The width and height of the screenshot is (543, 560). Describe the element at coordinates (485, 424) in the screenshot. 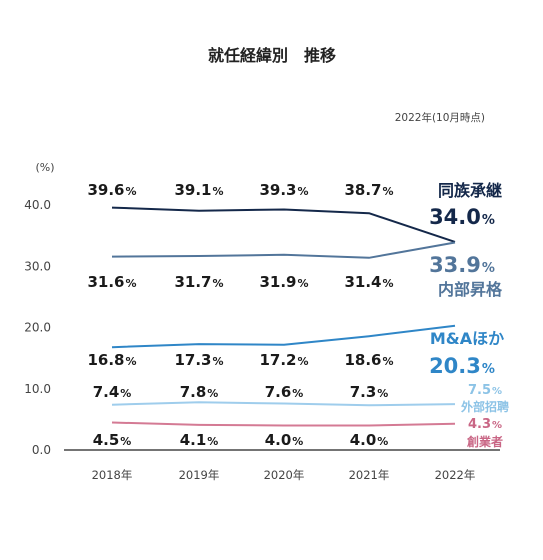

I see `series-end-value: 4.3%` at that location.